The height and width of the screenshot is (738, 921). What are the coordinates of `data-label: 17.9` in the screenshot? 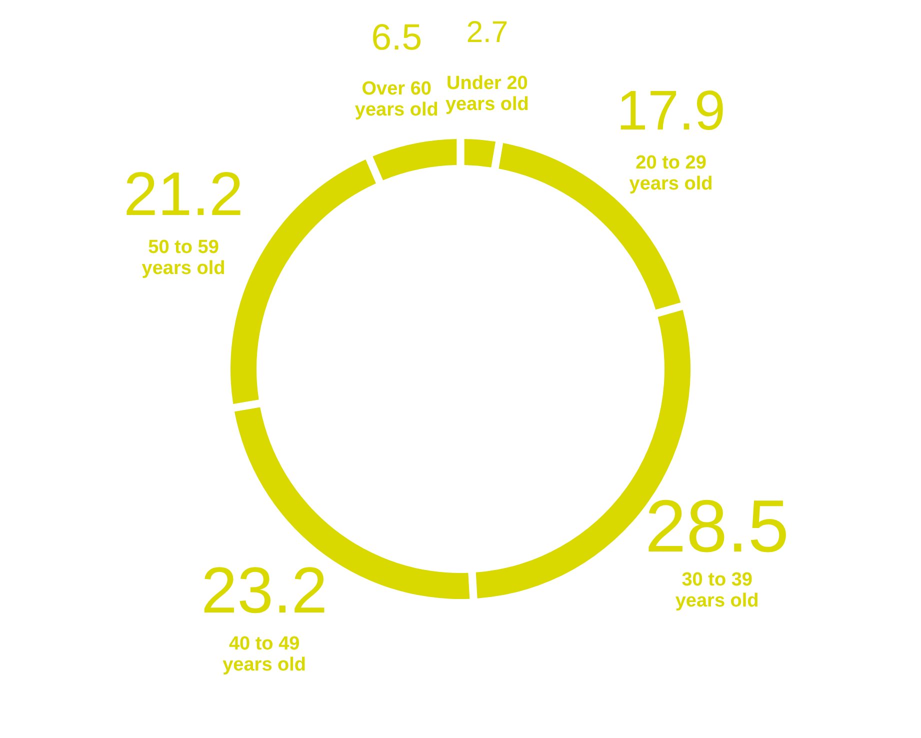 It's located at (671, 110).